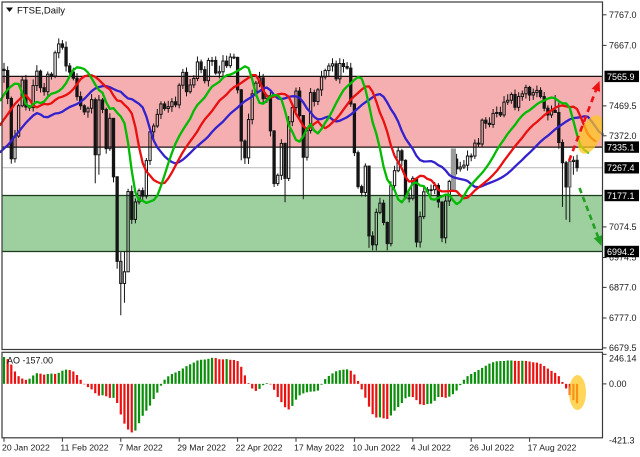  Describe the element at coordinates (622, 441) in the screenshot. I see `svg-text: -421.3` at that location.